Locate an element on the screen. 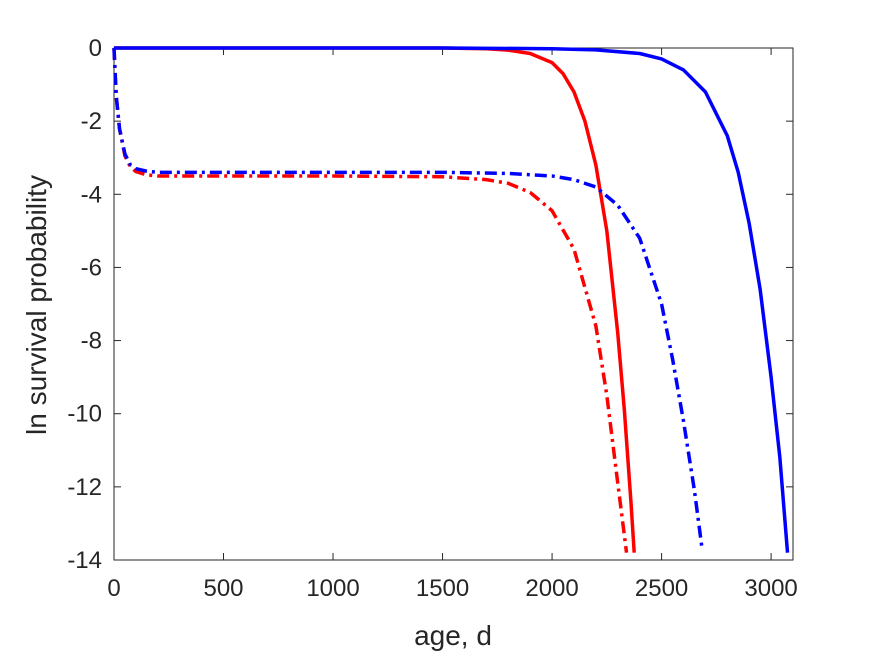  y-tick-label: -8 is located at coordinates (91, 341).